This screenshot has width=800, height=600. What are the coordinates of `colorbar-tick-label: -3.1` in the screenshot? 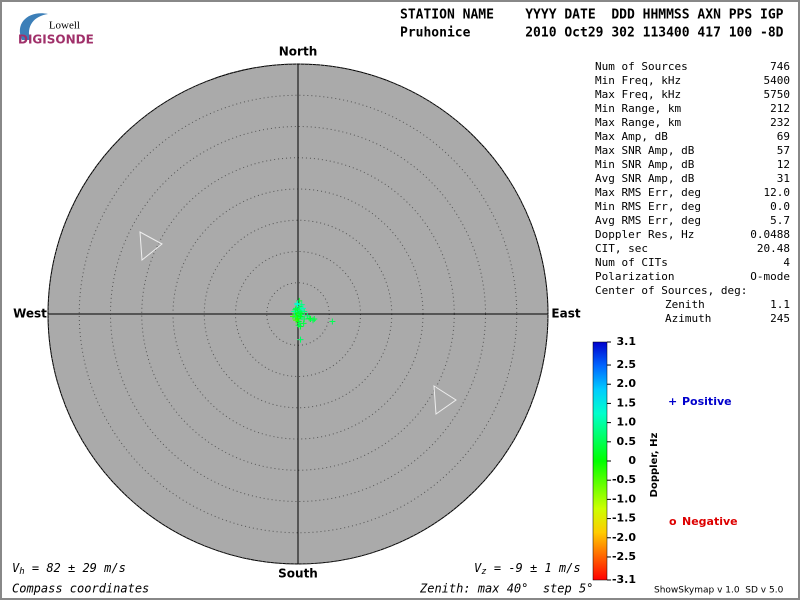 It's located at (624, 579).